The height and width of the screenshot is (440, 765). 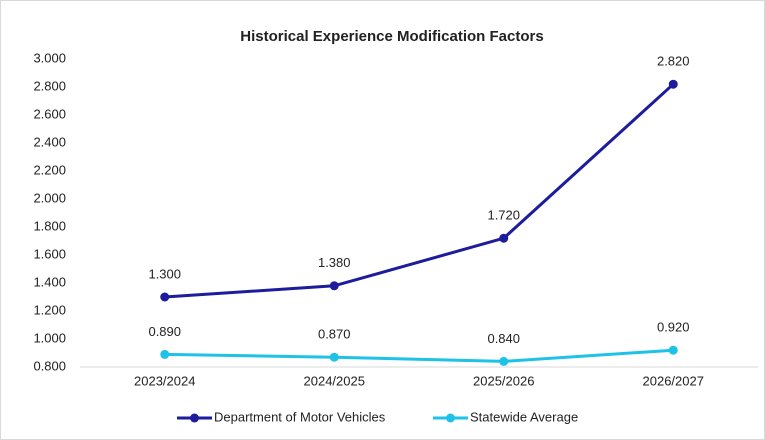 What do you see at coordinates (673, 380) in the screenshot?
I see `x-tick-label: 2026/2027` at bounding box center [673, 380].